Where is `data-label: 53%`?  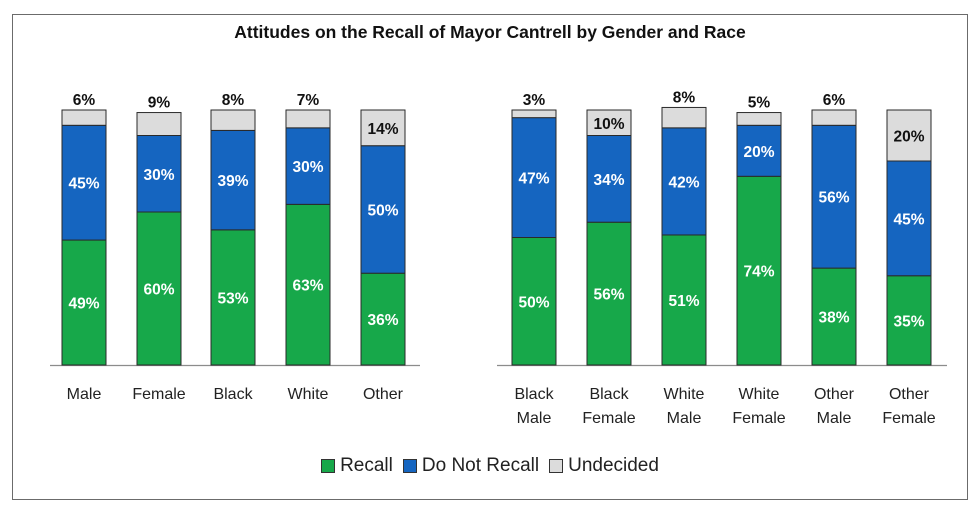 data-label: 53% is located at coordinates (232, 298).